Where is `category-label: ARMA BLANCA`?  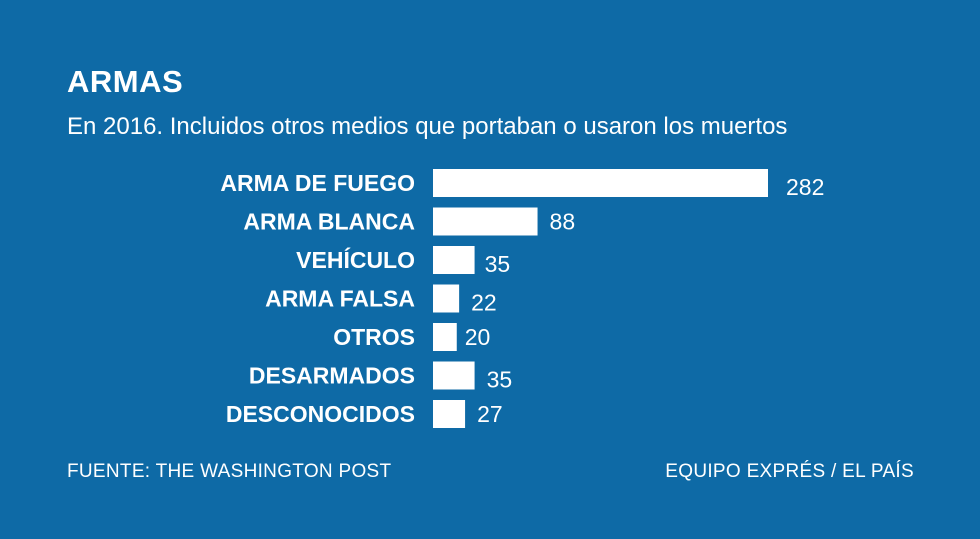
category-label: ARMA BLANCA is located at coordinates (329, 222).